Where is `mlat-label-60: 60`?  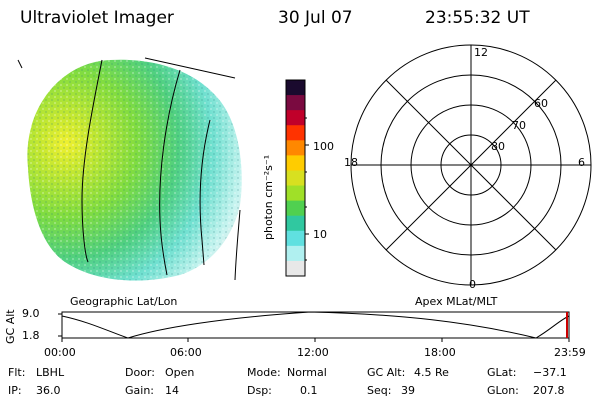
mlat-label-60: 60 is located at coordinates (541, 103).